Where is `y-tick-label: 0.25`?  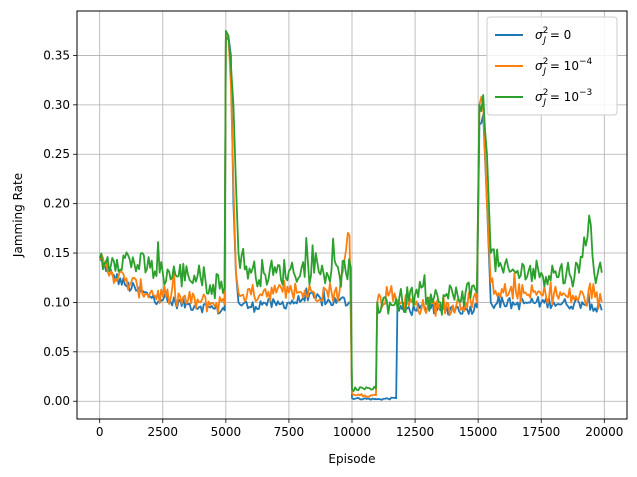 y-tick-label: 0.25 is located at coordinates (56, 154).